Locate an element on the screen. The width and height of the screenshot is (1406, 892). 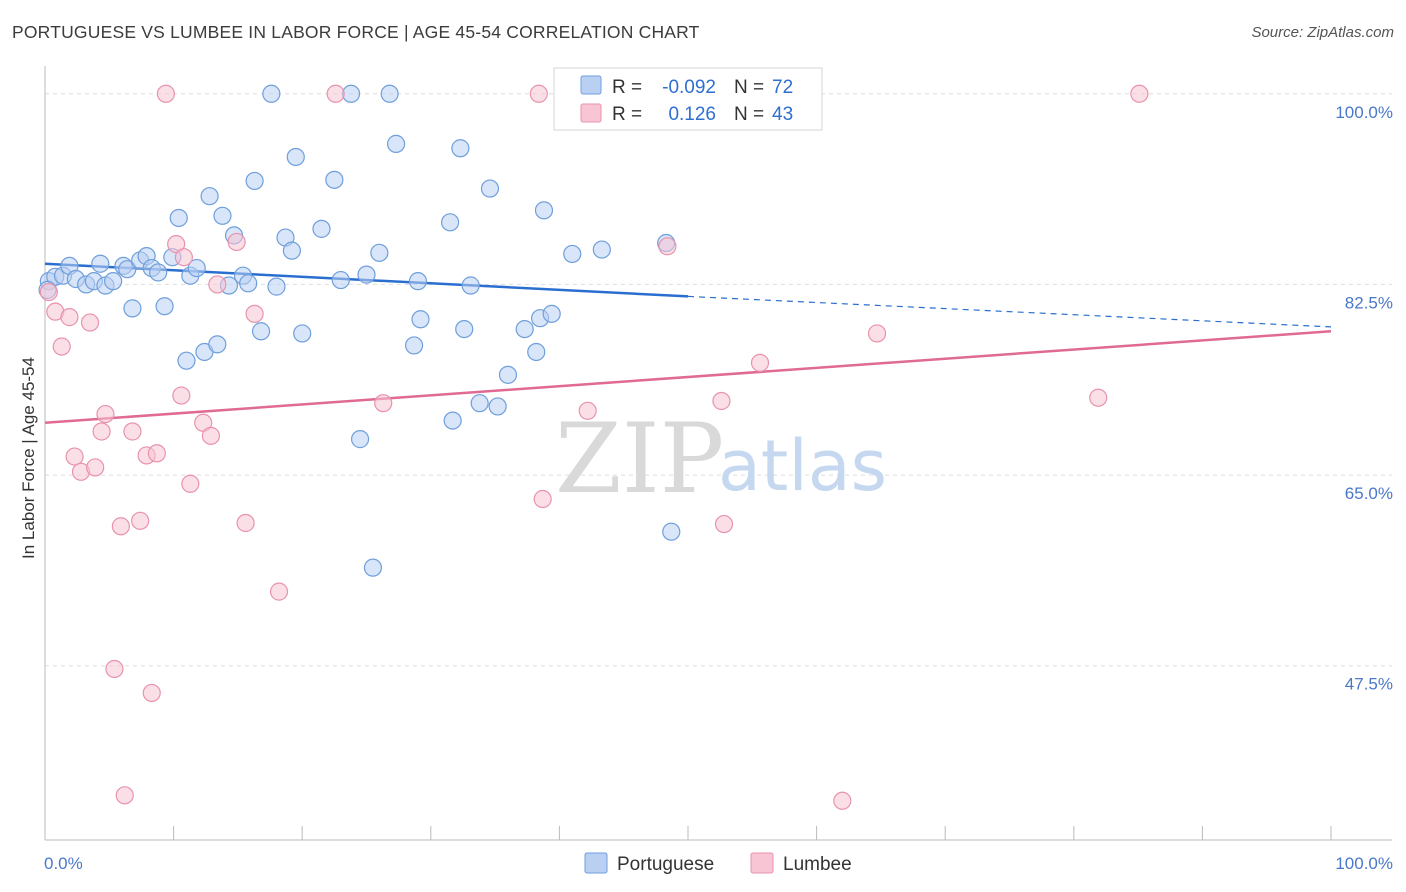
bottom-legend-label-lumbee: Lumbee is located at coordinates (817, 864).